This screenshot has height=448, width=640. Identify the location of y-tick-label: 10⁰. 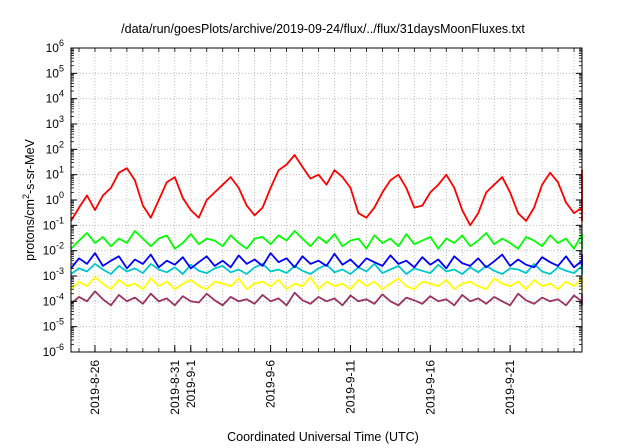
(55, 198).